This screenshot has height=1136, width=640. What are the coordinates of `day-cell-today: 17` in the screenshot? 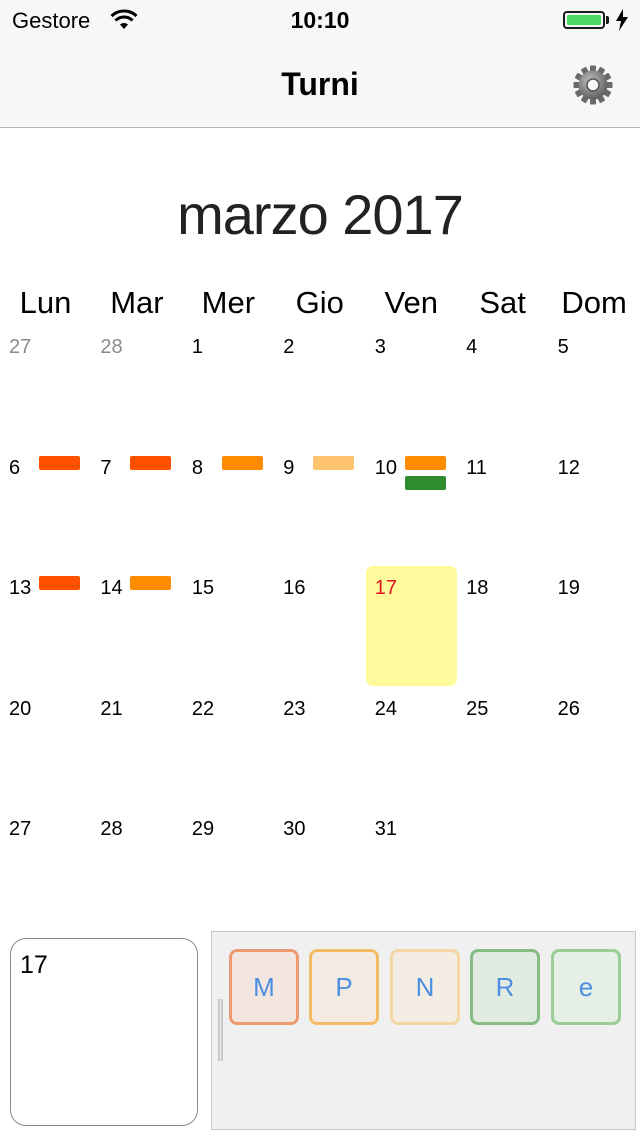 It's located at (411, 626).